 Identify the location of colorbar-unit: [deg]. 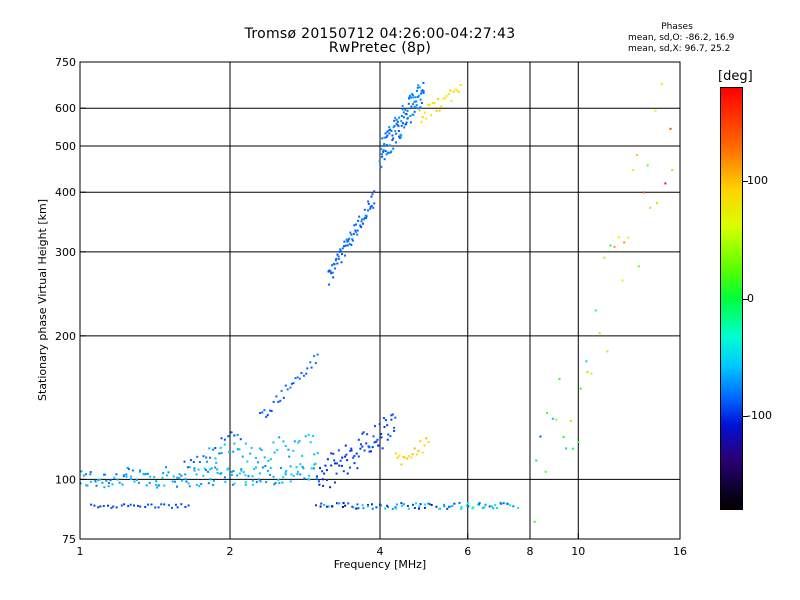
(735, 76).